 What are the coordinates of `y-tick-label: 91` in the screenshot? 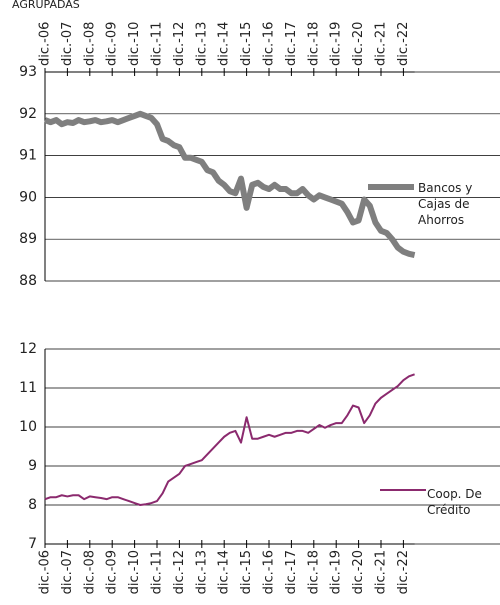 It's located at (28, 156).